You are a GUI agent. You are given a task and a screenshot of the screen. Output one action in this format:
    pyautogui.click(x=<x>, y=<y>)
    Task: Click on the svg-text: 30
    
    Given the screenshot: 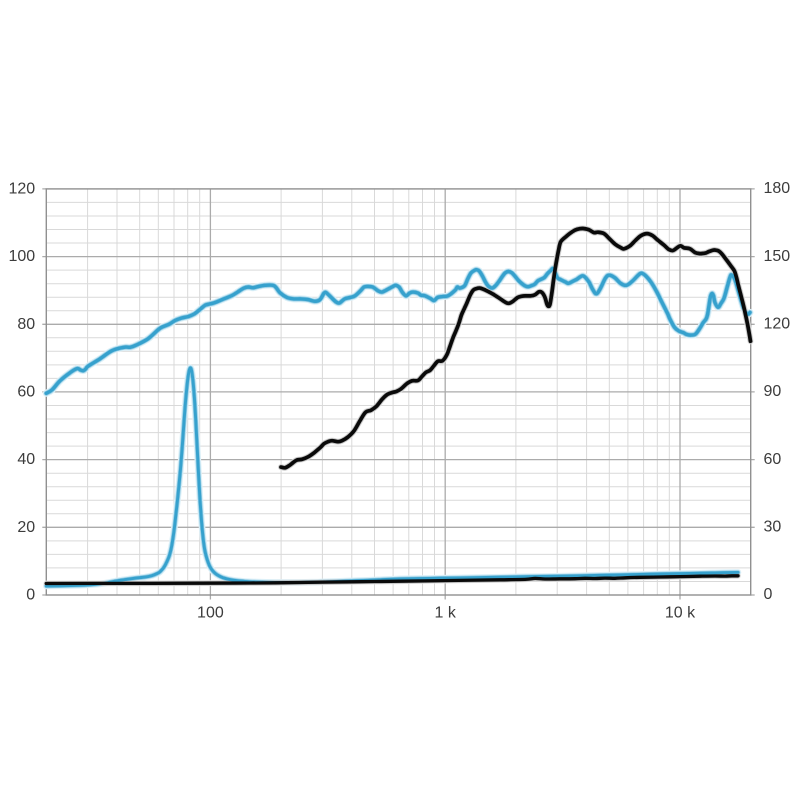 What is the action you would take?
    pyautogui.click(x=773, y=527)
    